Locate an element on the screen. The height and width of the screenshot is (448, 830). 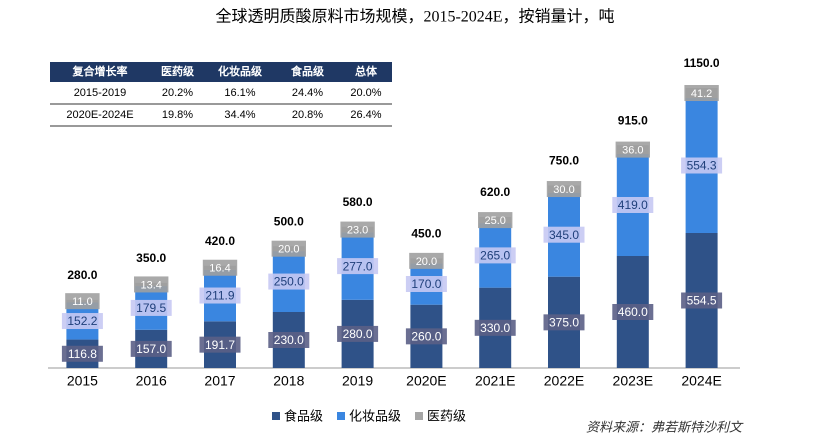
table-header: 食品级 is located at coordinates (308, 71).